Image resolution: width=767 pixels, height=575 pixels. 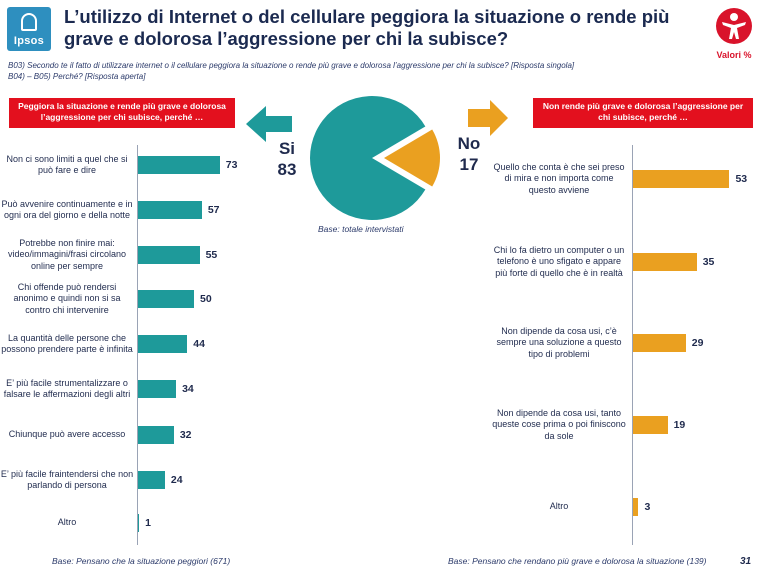 I want to click on pie-chart, so click(x=375, y=158).